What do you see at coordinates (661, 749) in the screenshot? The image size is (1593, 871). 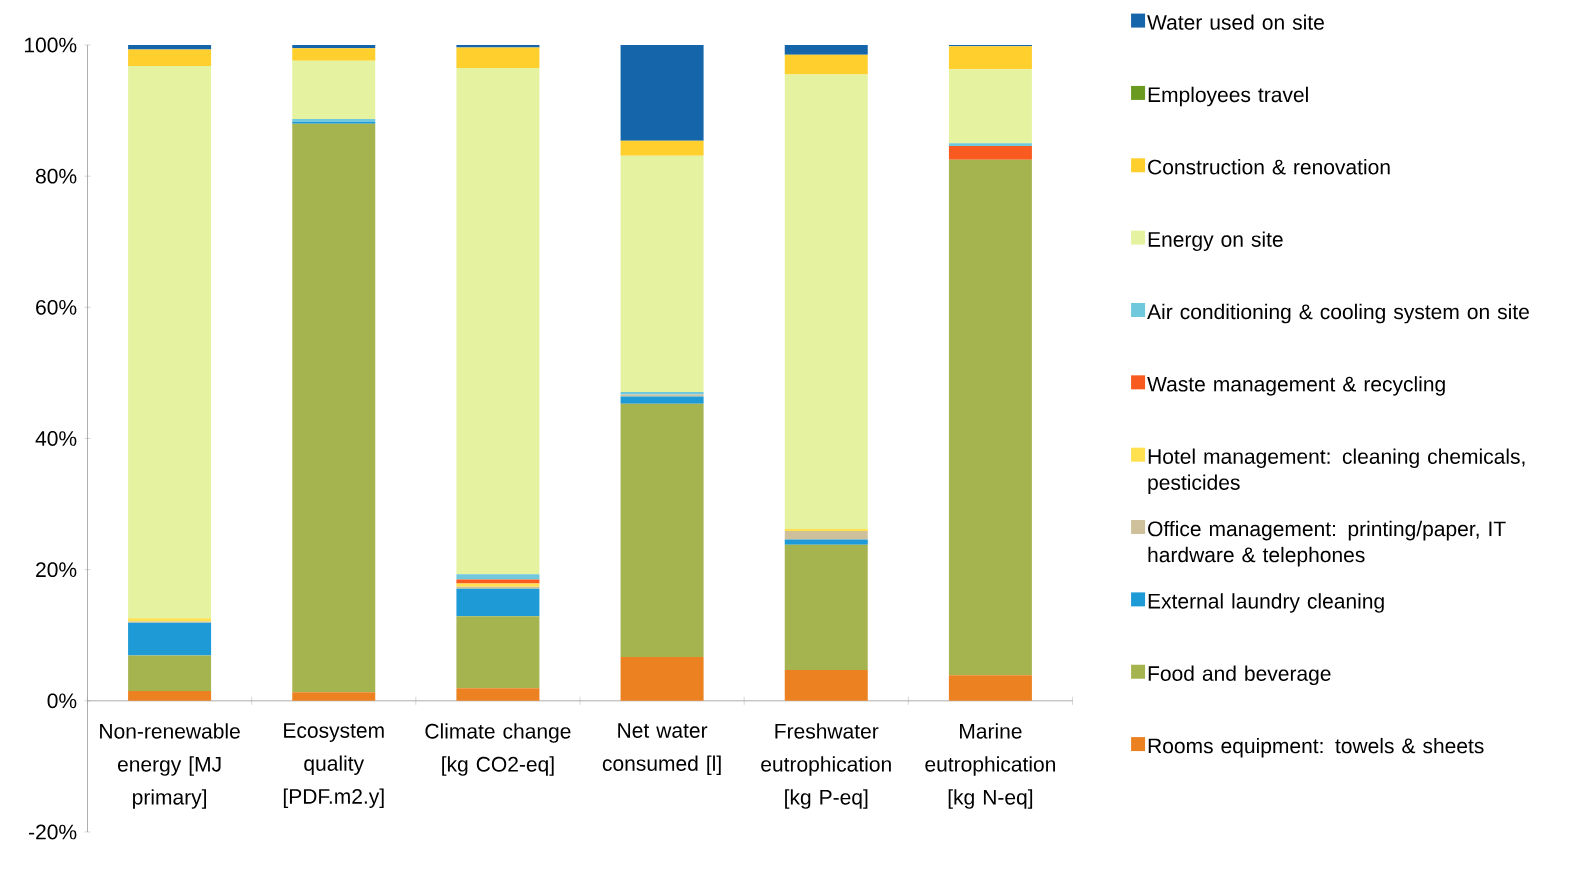 I see `x-tick-label: Net water consumed [l]` at bounding box center [661, 749].